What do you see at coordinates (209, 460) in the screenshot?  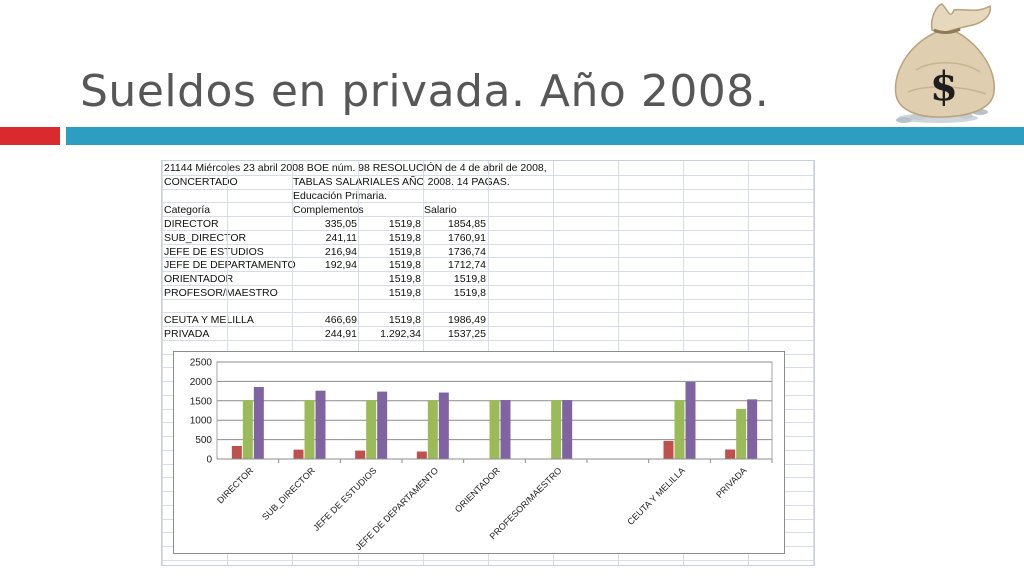 I see `y-tick-label: 0` at bounding box center [209, 460].